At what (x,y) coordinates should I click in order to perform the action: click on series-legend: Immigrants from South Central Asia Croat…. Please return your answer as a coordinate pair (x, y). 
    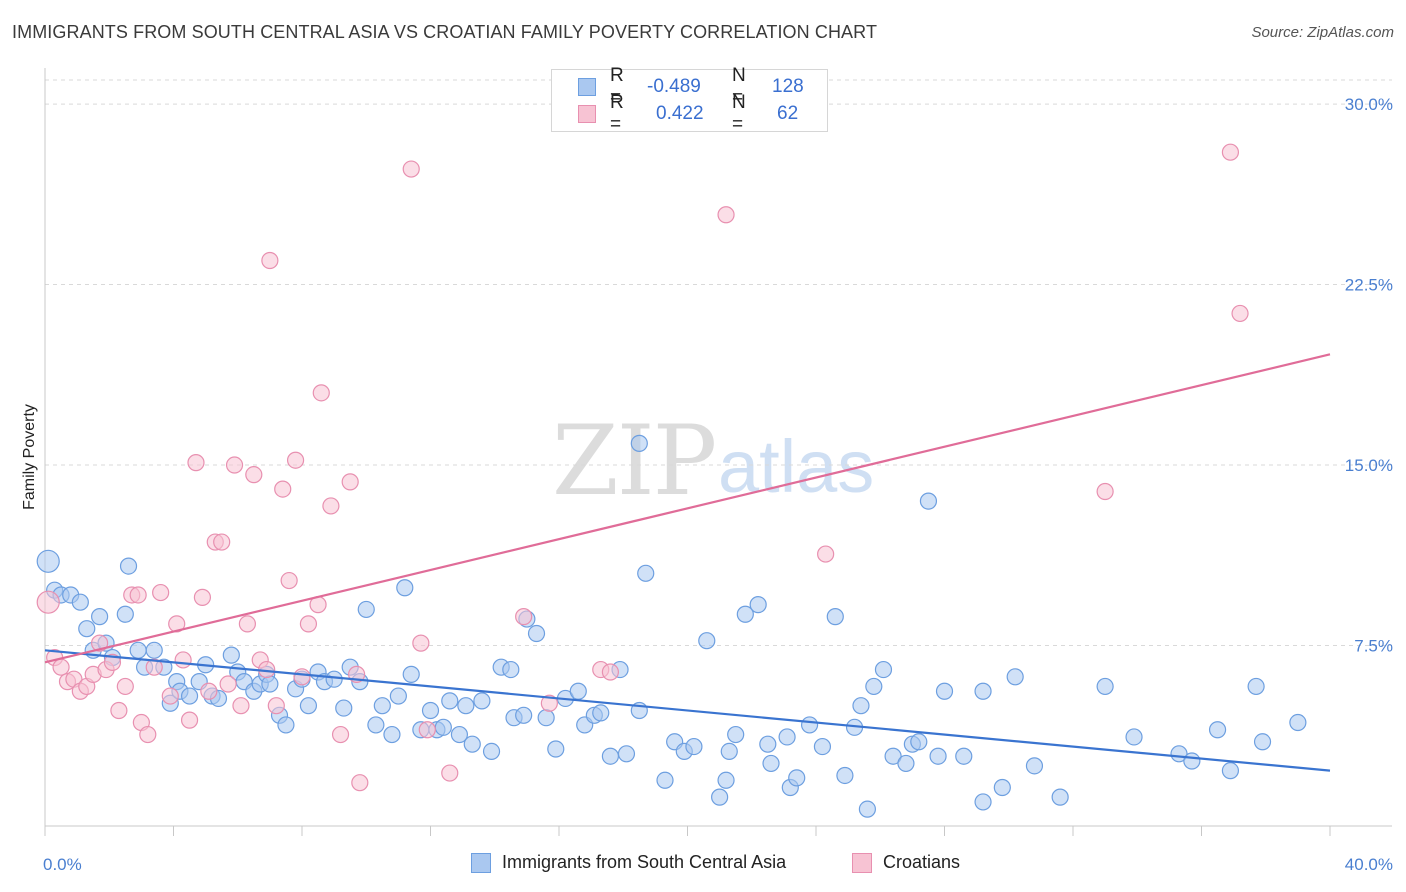
    Looking at the image, I should click on (703, 865).